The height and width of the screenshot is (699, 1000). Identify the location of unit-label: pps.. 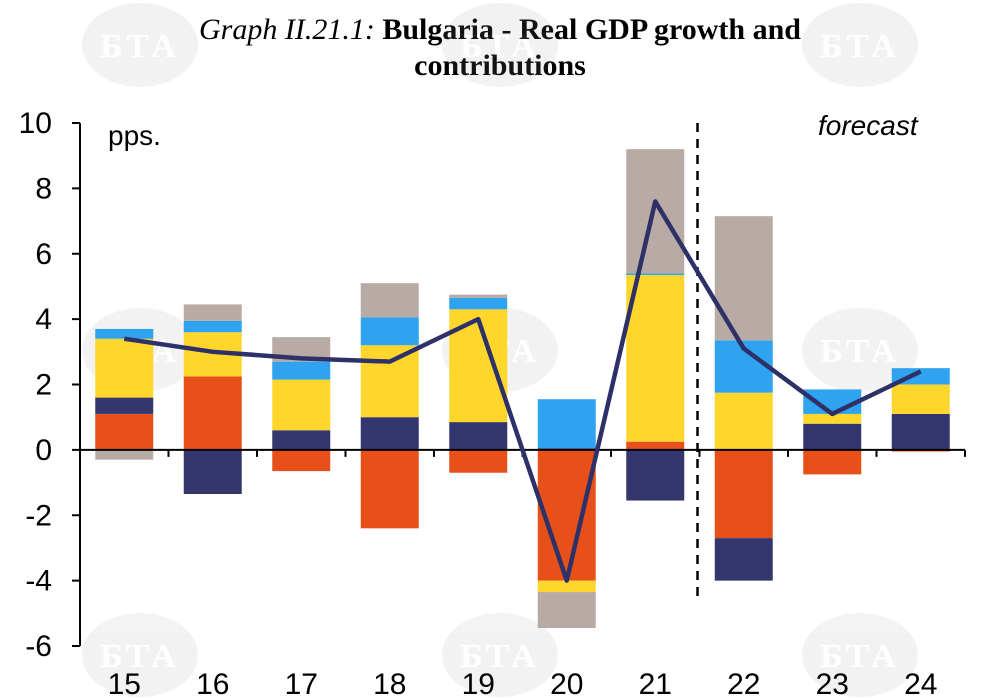
(134, 135).